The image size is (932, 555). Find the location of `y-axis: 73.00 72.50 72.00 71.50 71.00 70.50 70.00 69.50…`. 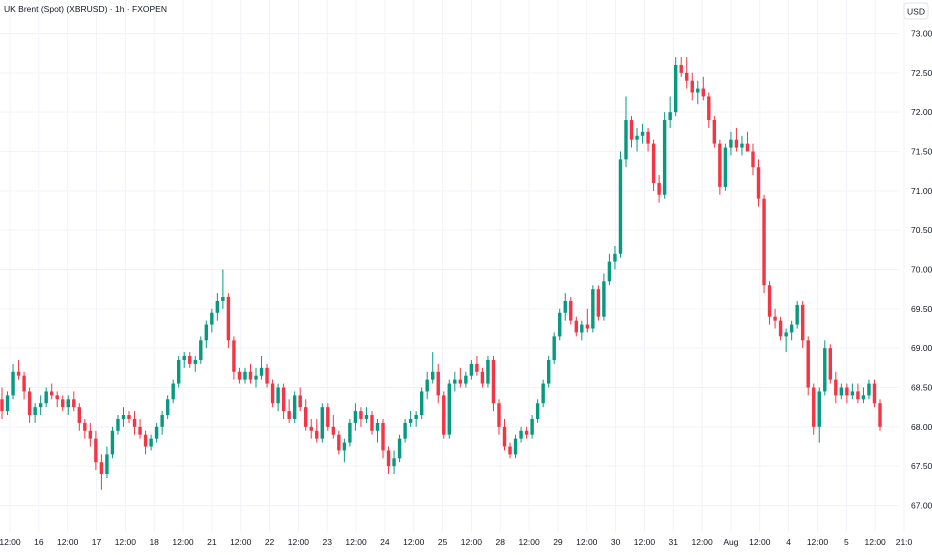

y-axis: 73.00 72.50 72.00 71.50 71.00 70.50 70.00 69.50… is located at coordinates (921, 270).